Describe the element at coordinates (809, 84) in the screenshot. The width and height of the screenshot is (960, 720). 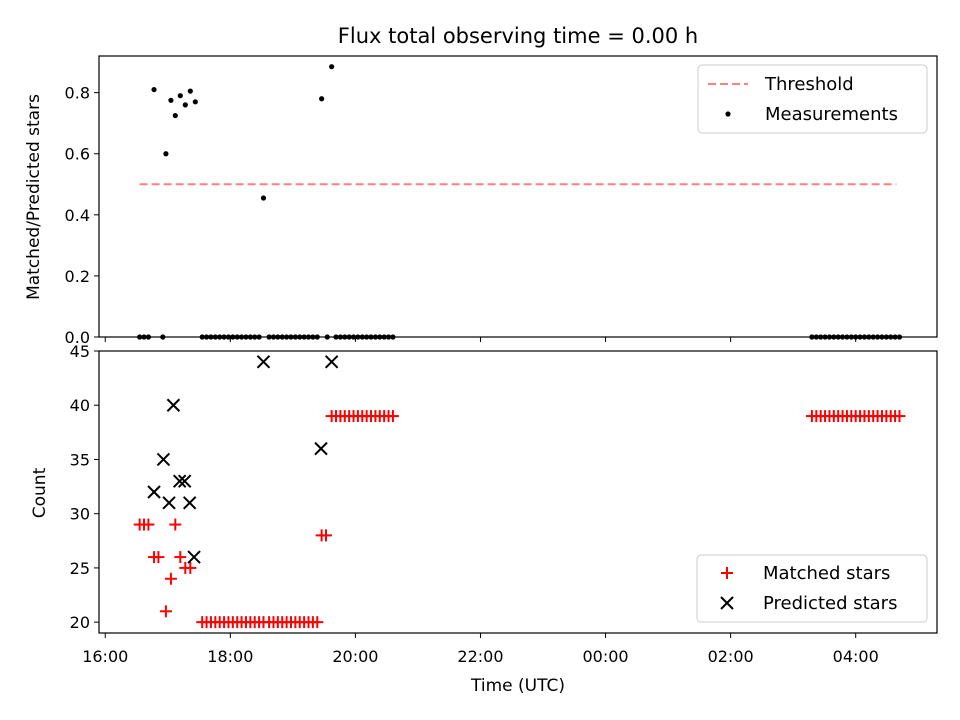
I see `legend-threshold-label: Threshold` at that location.